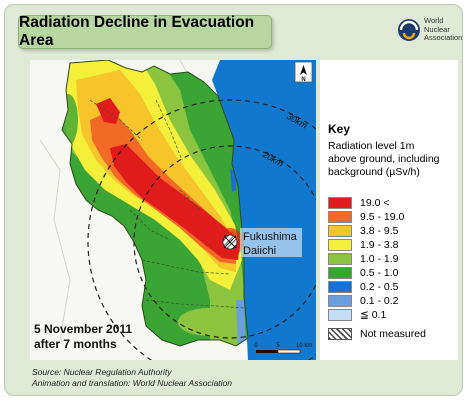  I want to click on legend-item: 0.1 - 0.2, so click(363, 300).